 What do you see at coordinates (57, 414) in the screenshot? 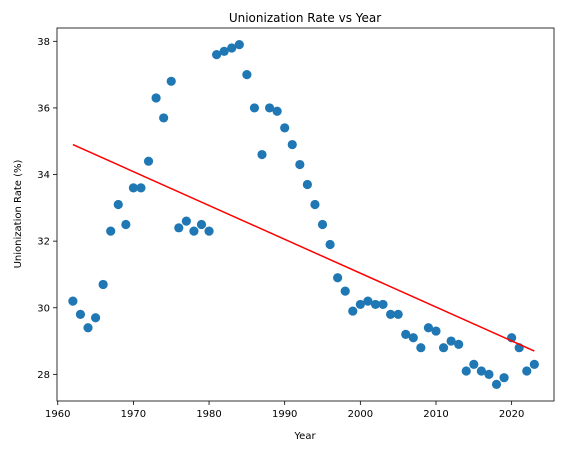
I see `x-tick-label: 1960` at bounding box center [57, 414].